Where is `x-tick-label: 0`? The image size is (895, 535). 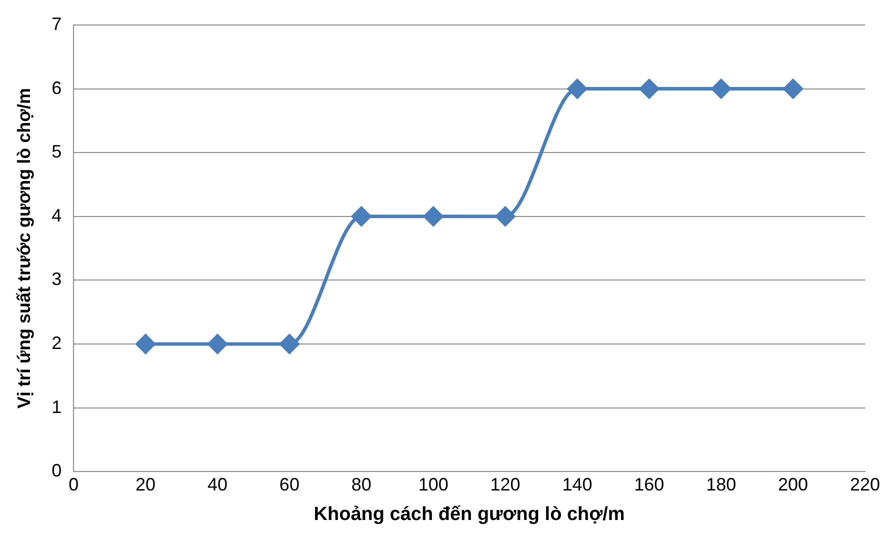
x-tick-label: 0 is located at coordinates (73, 484).